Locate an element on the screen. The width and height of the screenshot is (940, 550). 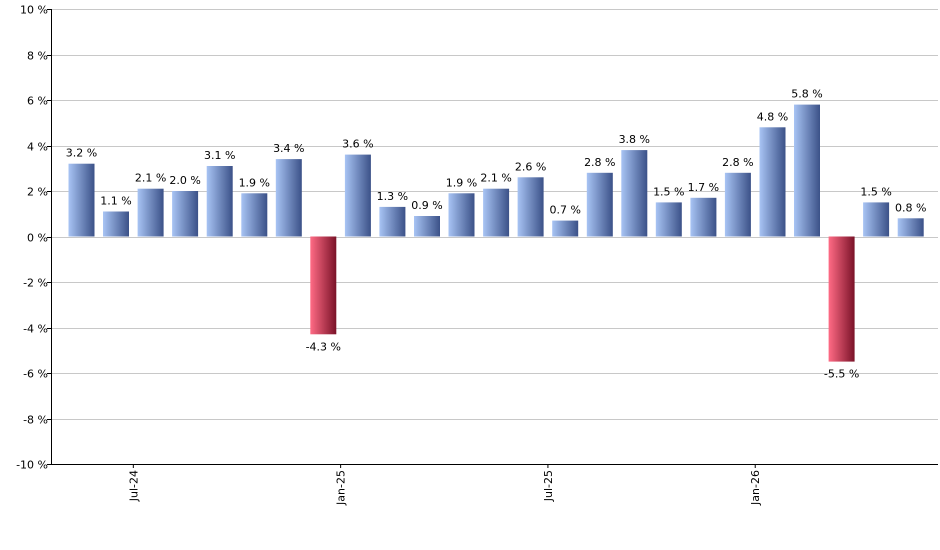
bar-data-label: 0.9 % is located at coordinates (426, 205).